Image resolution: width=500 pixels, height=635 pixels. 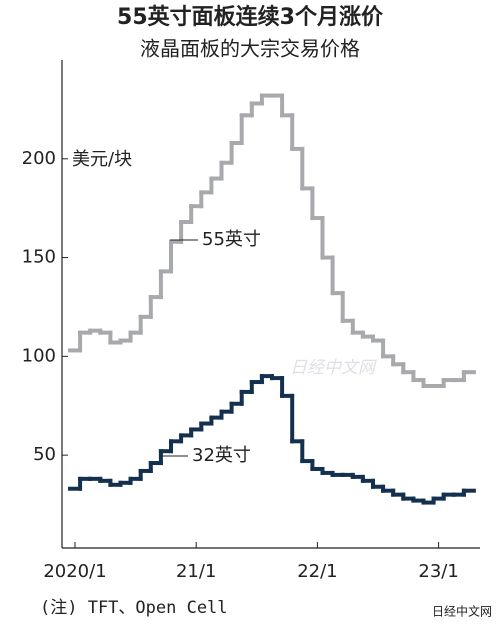 What do you see at coordinates (196, 571) in the screenshot?
I see `x-tick-label: 21/1` at bounding box center [196, 571].